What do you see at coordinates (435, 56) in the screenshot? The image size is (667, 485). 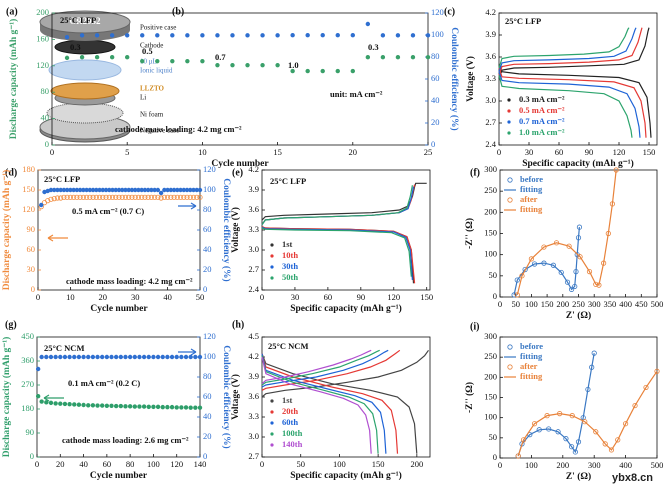 I see `y2-tick-label: 80` at bounding box center [435, 56].